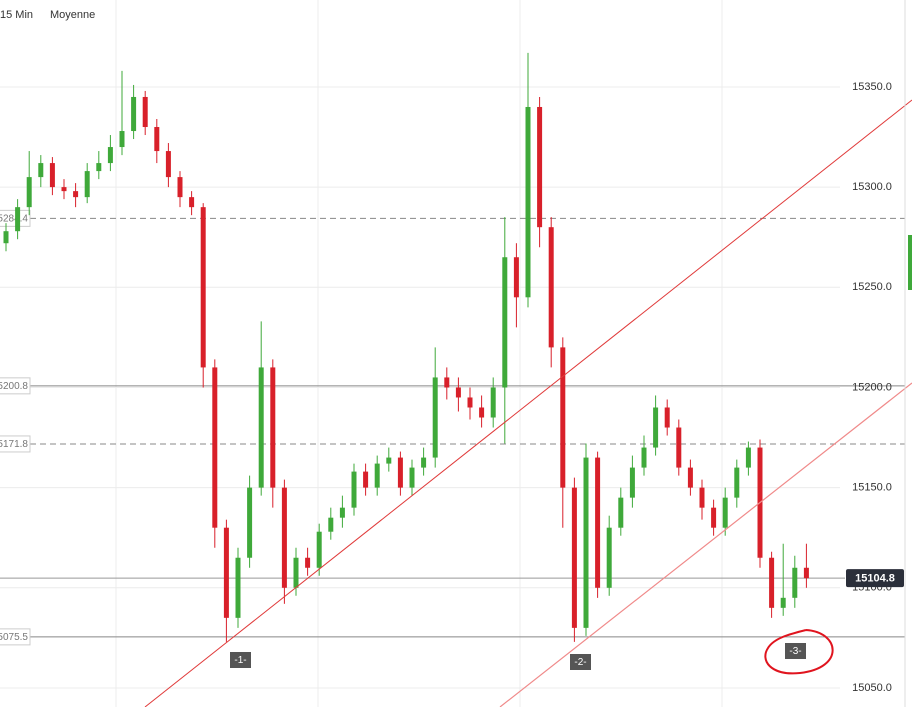 The image size is (912, 707). Describe the element at coordinates (872, 488) in the screenshot. I see `y-tick-label: 15150.0` at that location.